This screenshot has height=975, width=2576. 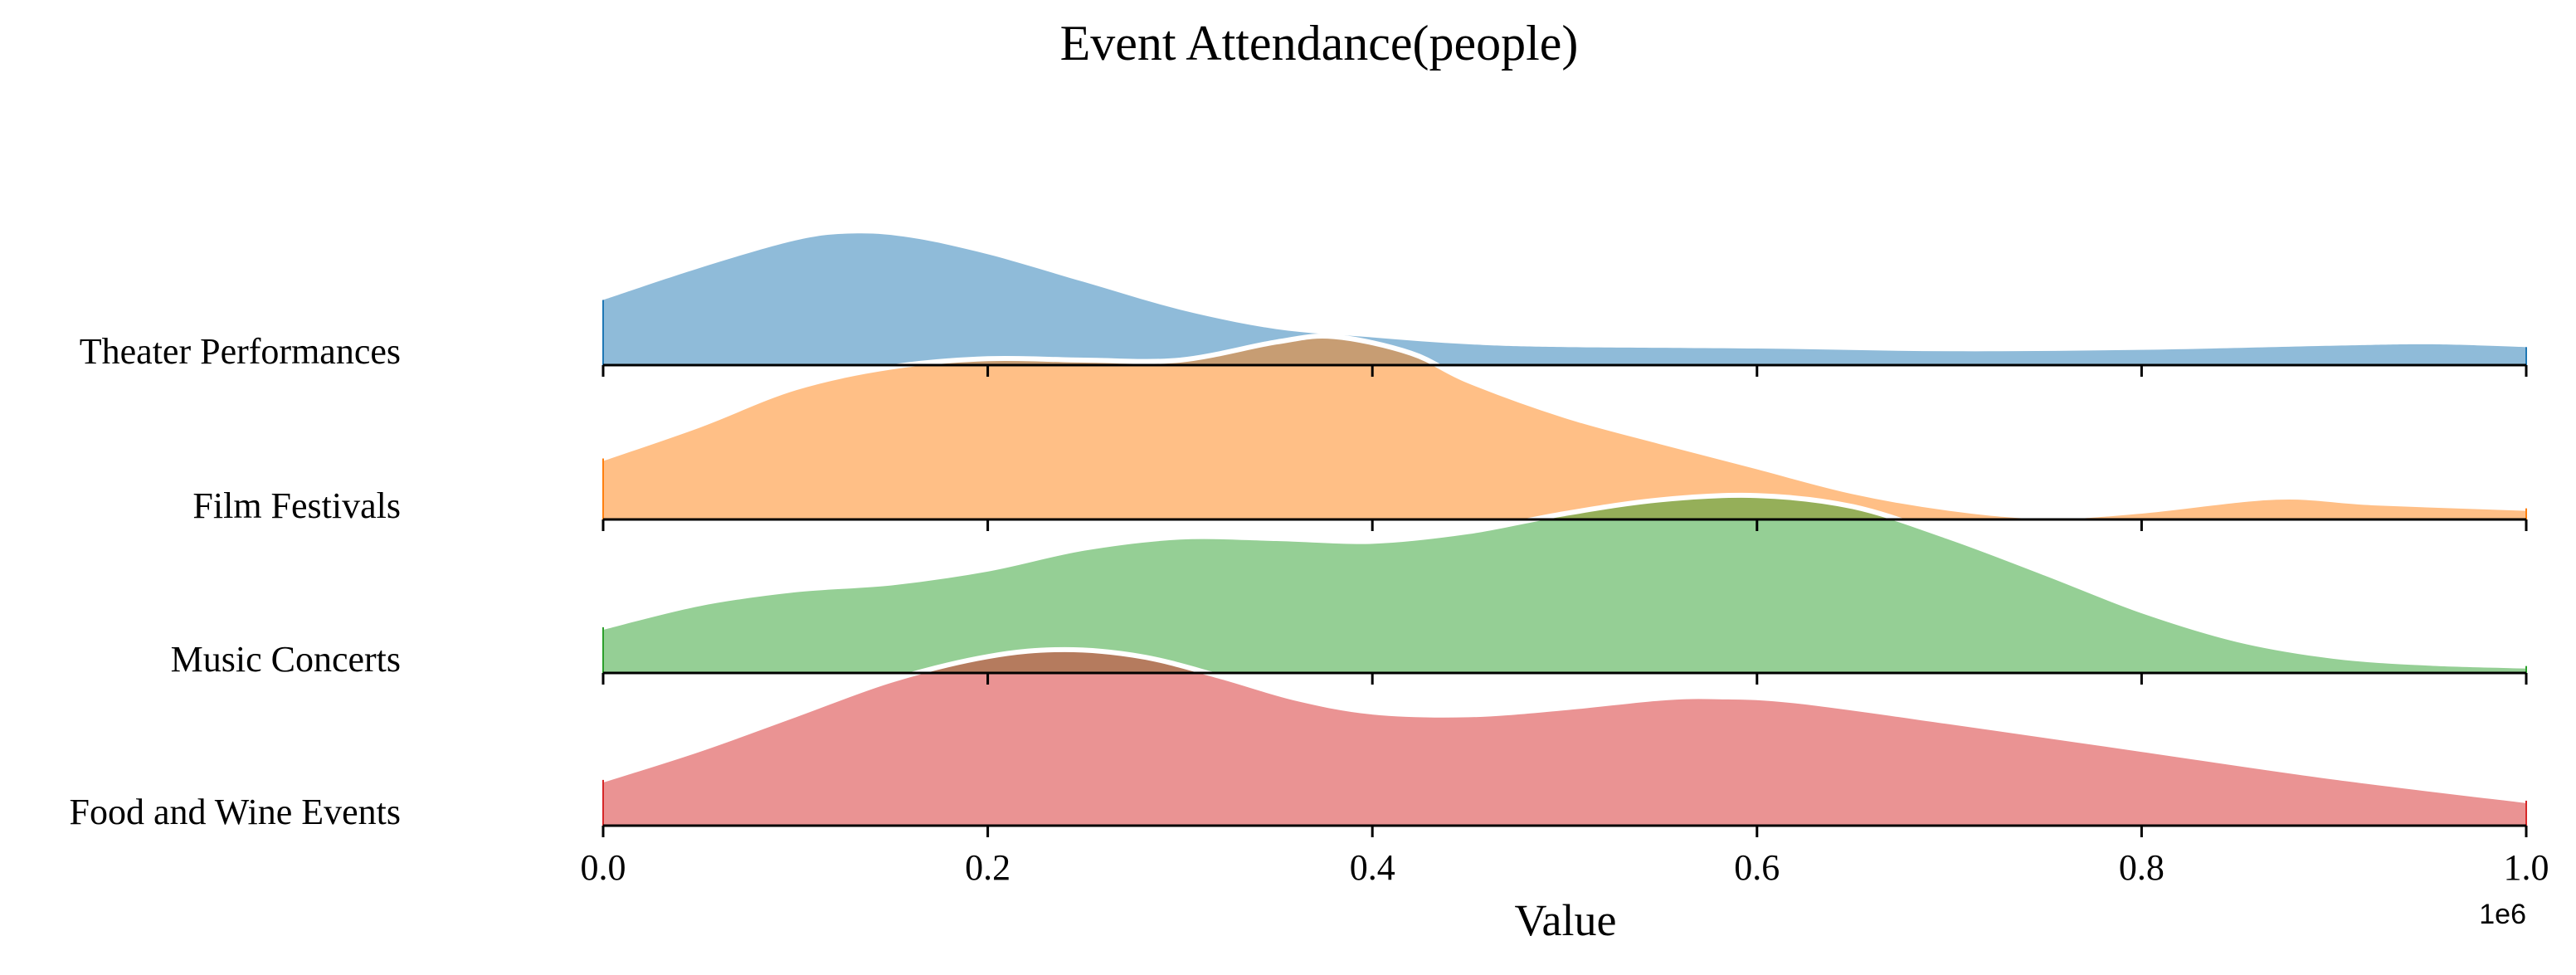 I want to click on x-tick-label: 0.0, so click(x=603, y=867).